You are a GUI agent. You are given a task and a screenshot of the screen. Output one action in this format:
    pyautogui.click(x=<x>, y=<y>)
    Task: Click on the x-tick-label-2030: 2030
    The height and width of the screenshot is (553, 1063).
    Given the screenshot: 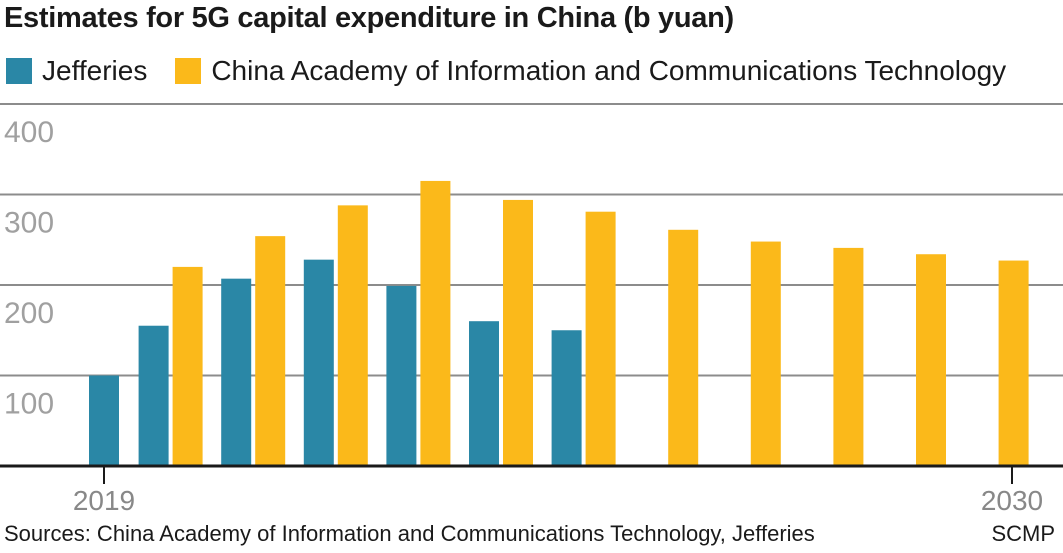 What is the action you would take?
    pyautogui.click(x=1012, y=500)
    